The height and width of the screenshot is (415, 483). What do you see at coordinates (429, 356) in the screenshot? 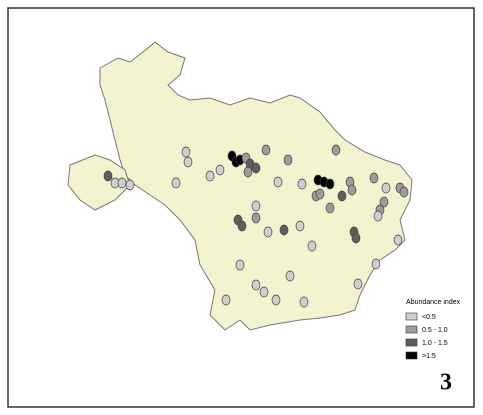
I see `legend-label: >1.5` at bounding box center [429, 356].